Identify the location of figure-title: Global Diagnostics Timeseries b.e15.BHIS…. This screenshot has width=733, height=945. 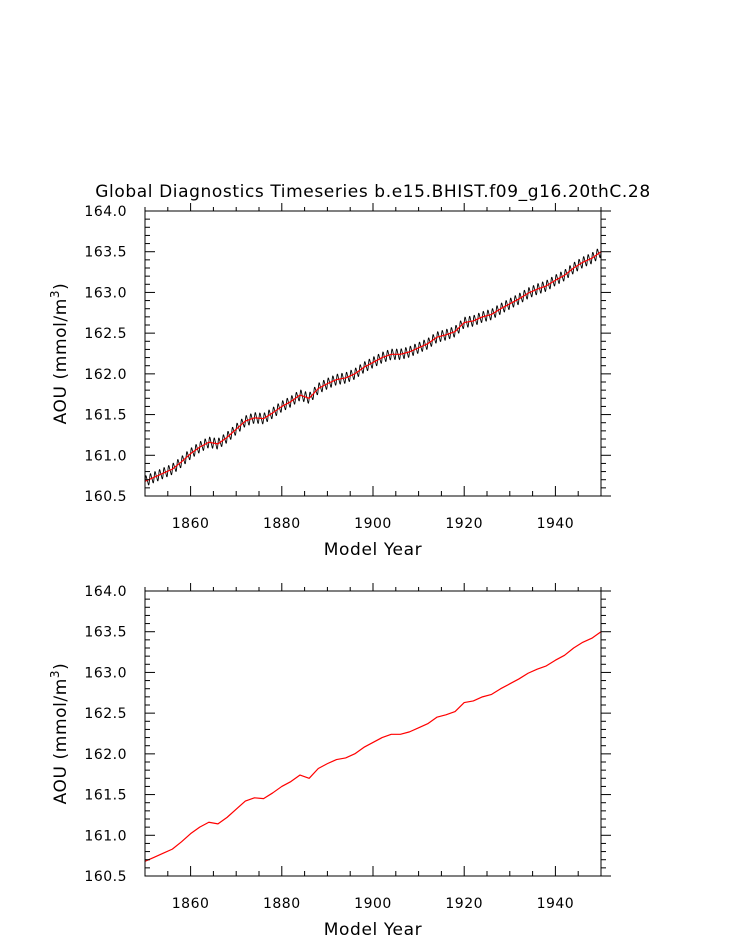
(372, 192).